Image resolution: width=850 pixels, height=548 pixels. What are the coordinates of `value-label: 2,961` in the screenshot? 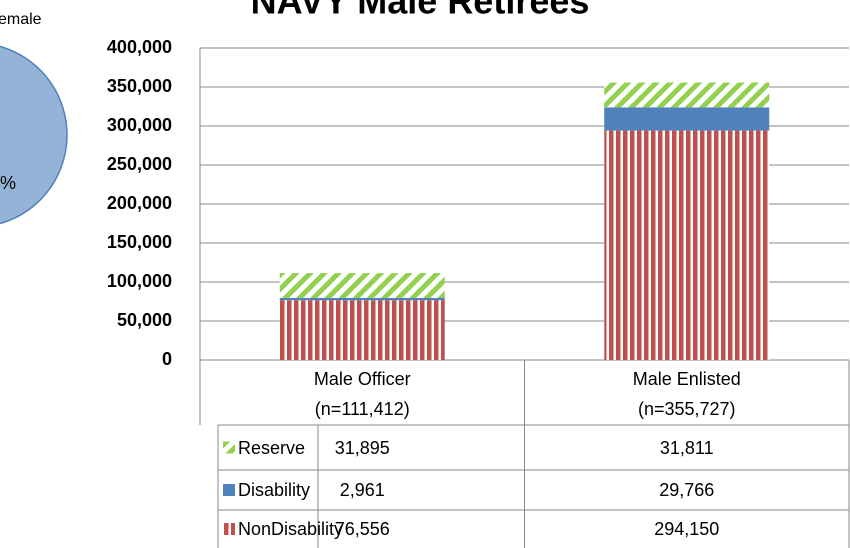 It's located at (362, 490).